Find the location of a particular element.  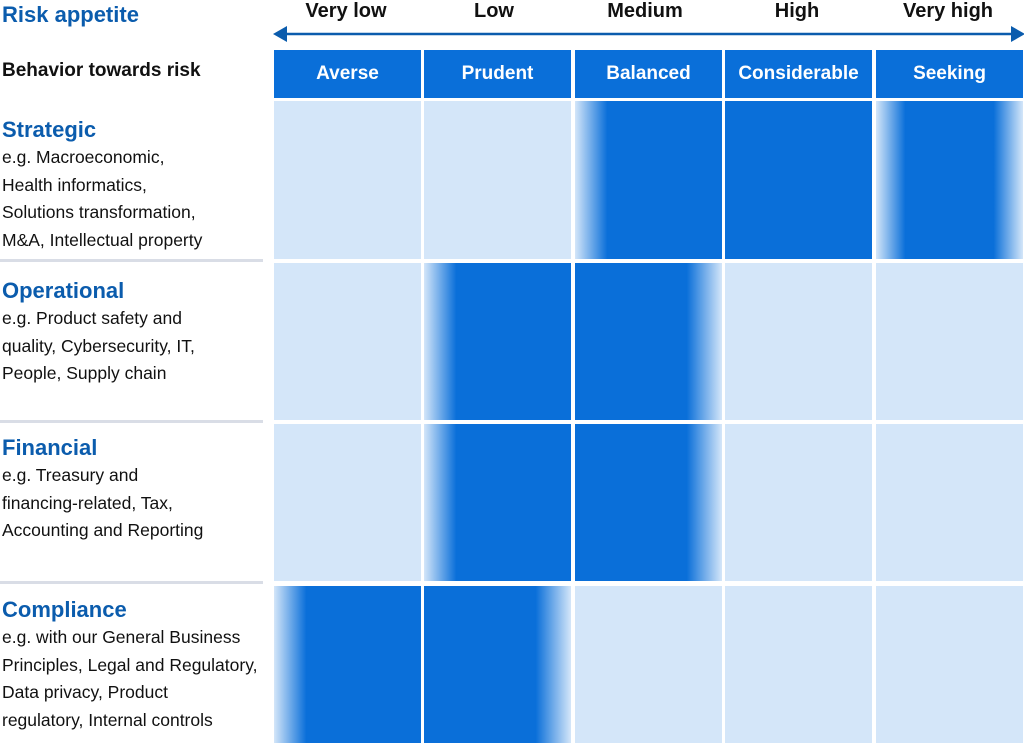

cell-compliance-seeking is located at coordinates (949, 664).